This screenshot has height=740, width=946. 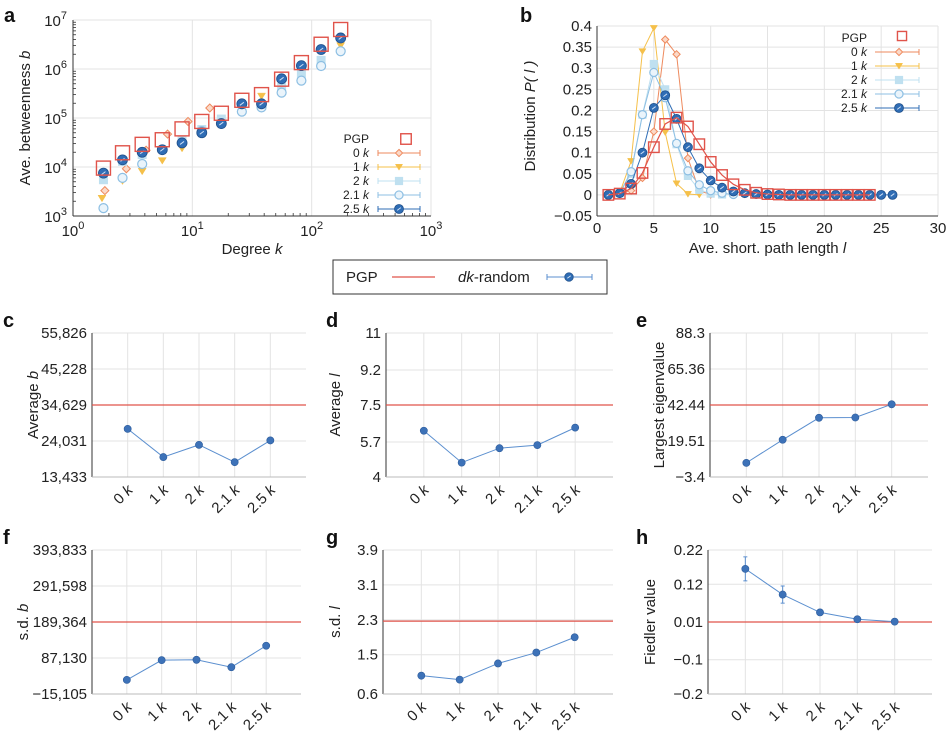 I want to click on y-tick-label: 55,826, so click(x=64, y=333).